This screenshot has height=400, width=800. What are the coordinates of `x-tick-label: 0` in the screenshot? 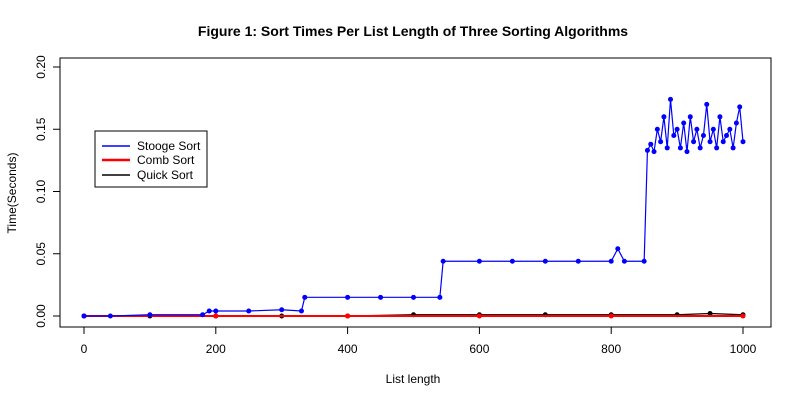 It's located at (84, 349).